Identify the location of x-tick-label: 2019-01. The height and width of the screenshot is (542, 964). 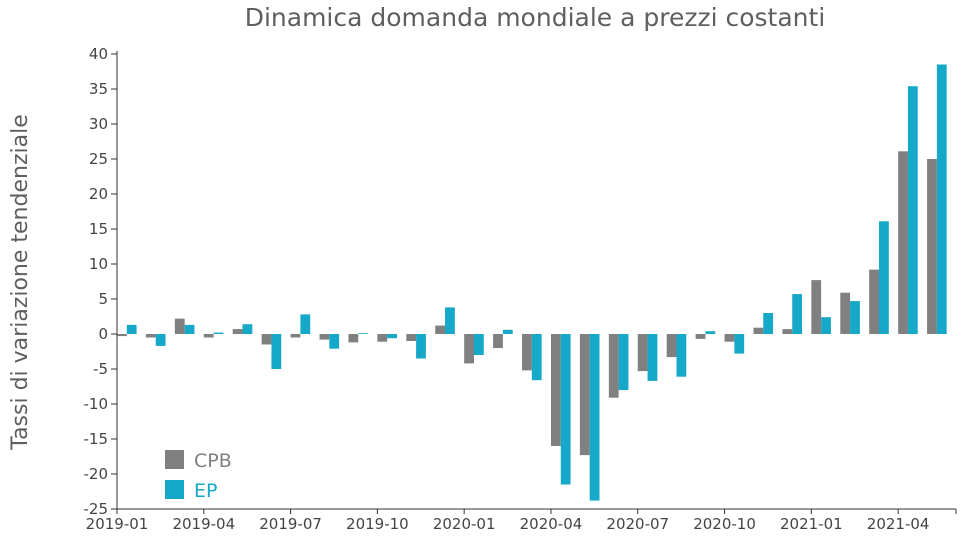
(117, 524).